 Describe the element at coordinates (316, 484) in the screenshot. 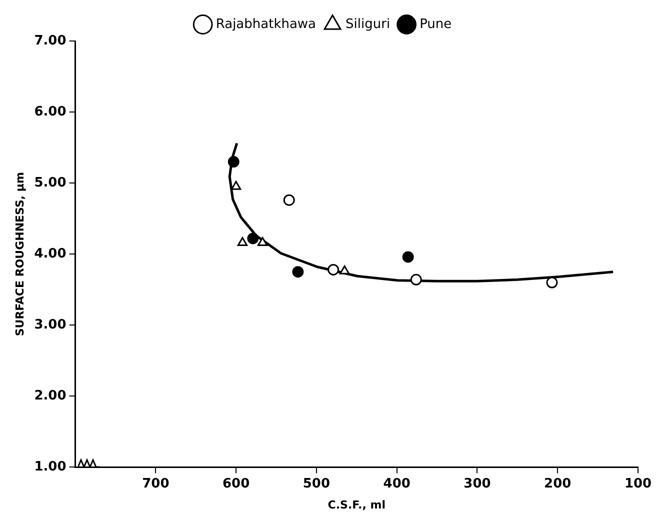

I see `x-tick-label: 500` at that location.